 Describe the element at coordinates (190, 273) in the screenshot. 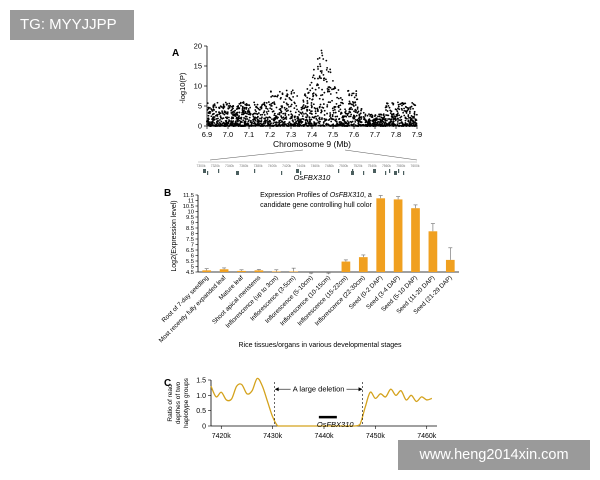

I see `b-ytick-label: 4.5` at that location.